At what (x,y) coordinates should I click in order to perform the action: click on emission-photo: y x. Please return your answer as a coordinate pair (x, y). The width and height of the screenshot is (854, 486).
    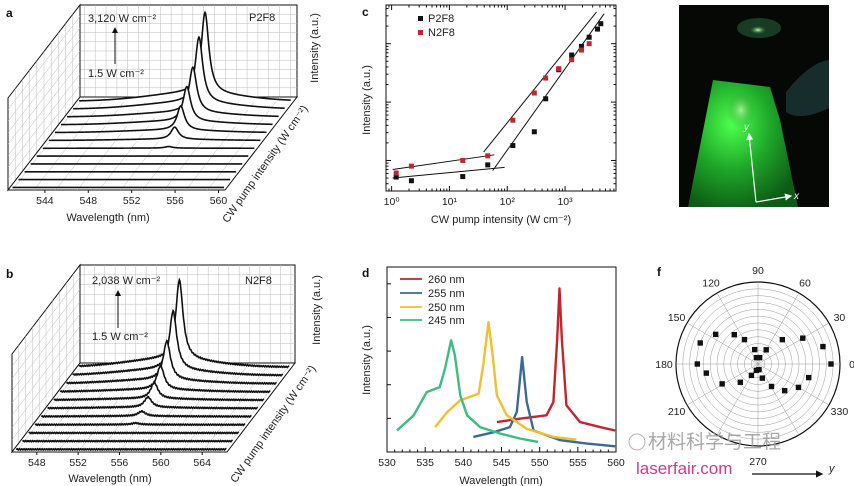
    Looking at the image, I should click on (754, 106).